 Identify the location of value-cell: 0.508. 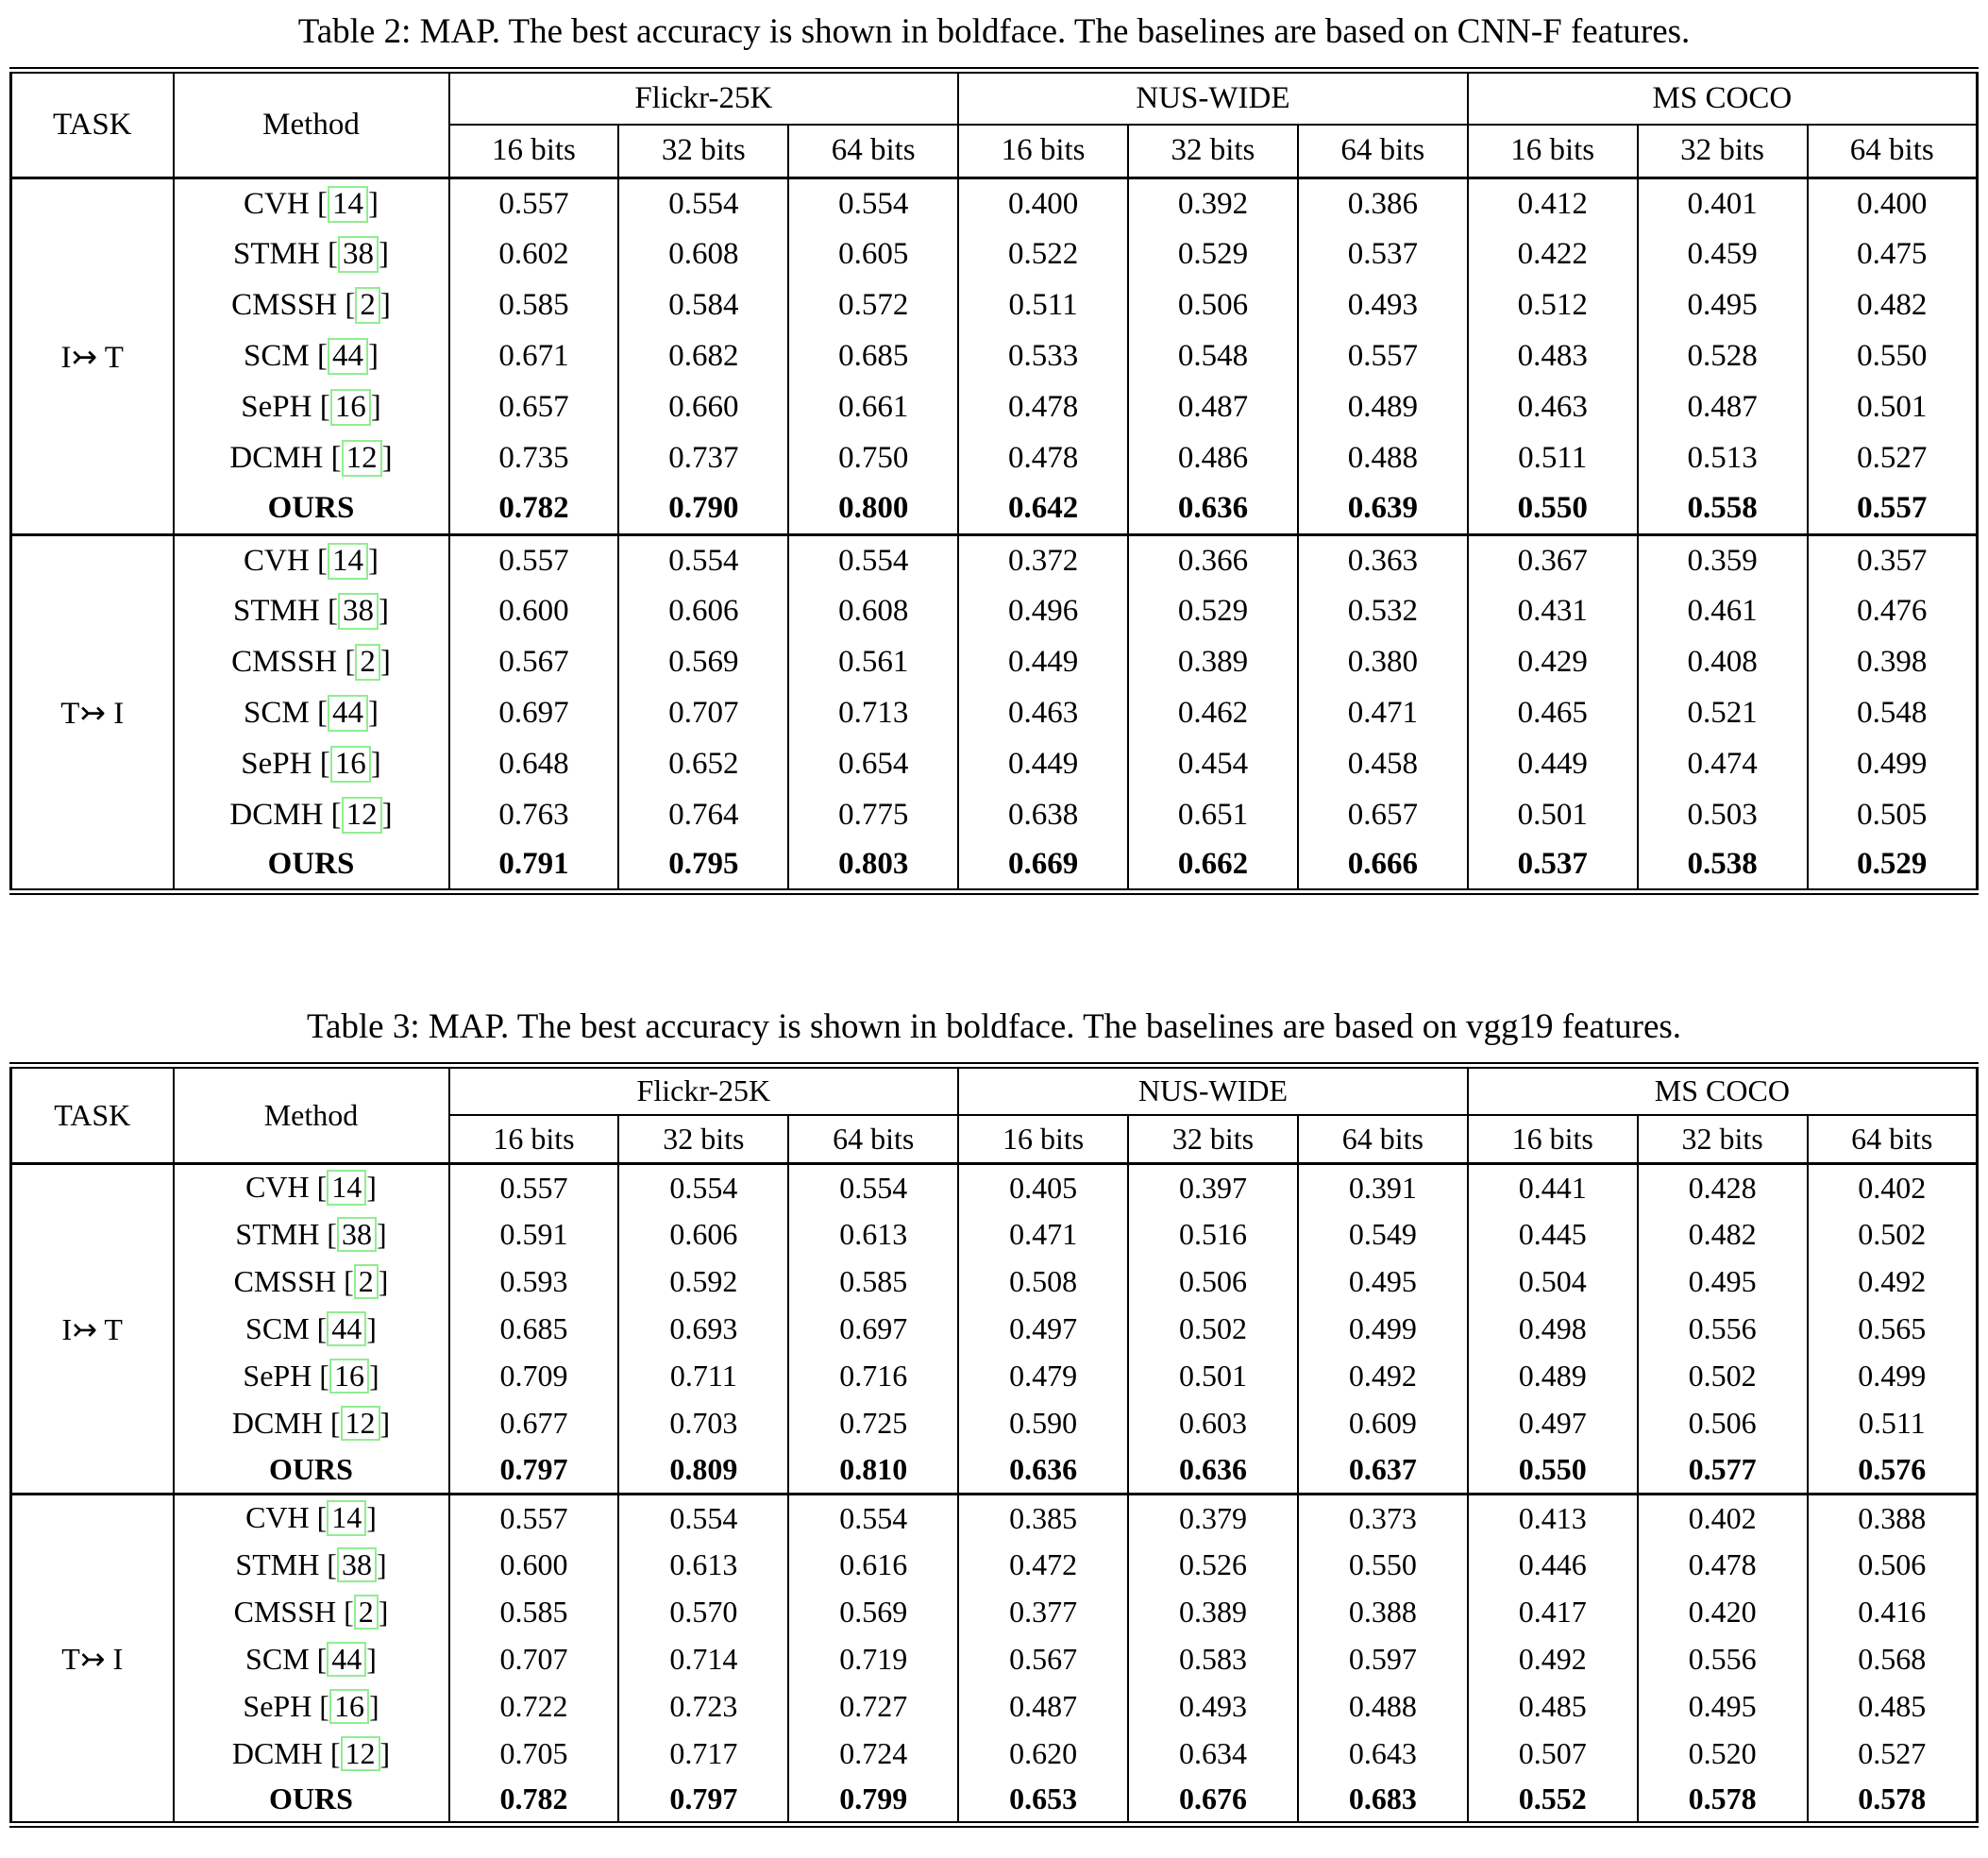
(1043, 1282).